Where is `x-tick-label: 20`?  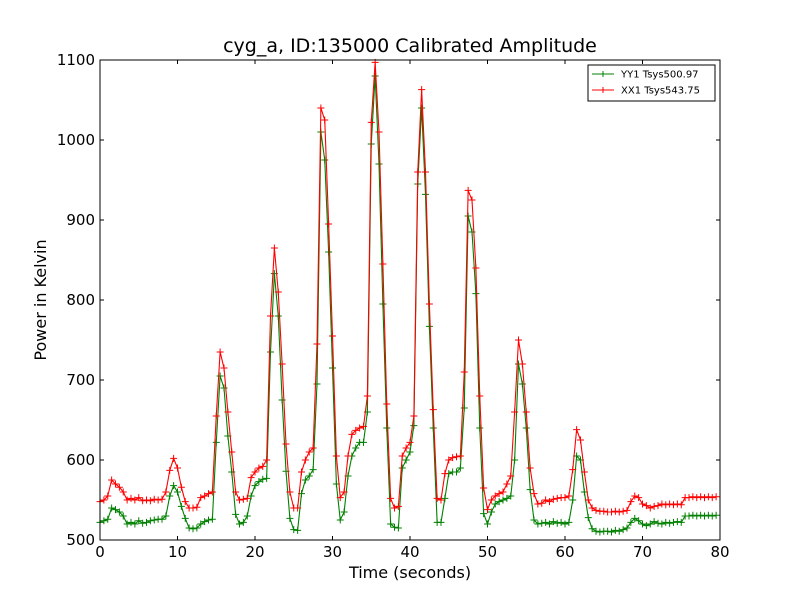
x-tick-label: 20 is located at coordinates (254, 552).